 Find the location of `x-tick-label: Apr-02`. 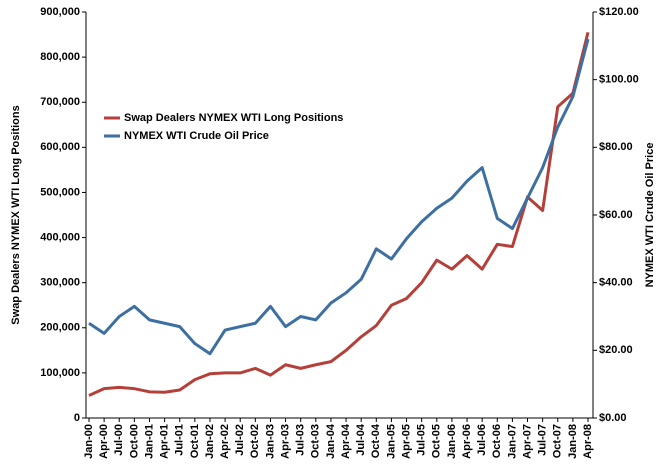

x-tick-label: Apr-02 is located at coordinates (225, 441).